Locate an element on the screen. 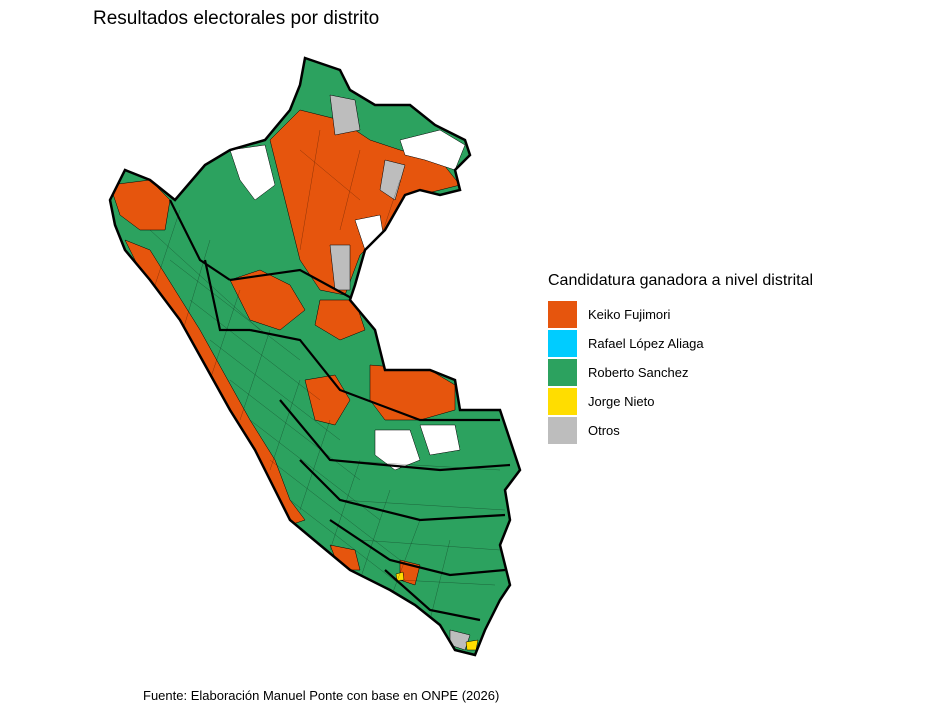 The image size is (940, 708). legend-item-sanchez: Roberto Sanchez is located at coordinates (680, 372).